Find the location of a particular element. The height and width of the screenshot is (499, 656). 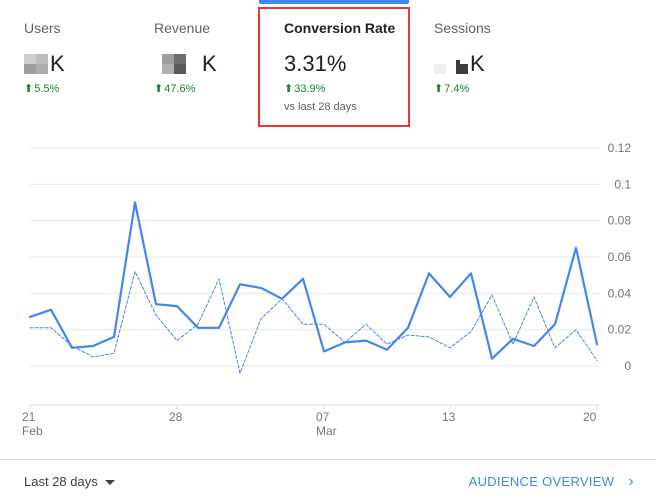

footer-divider is located at coordinates (328, 459).